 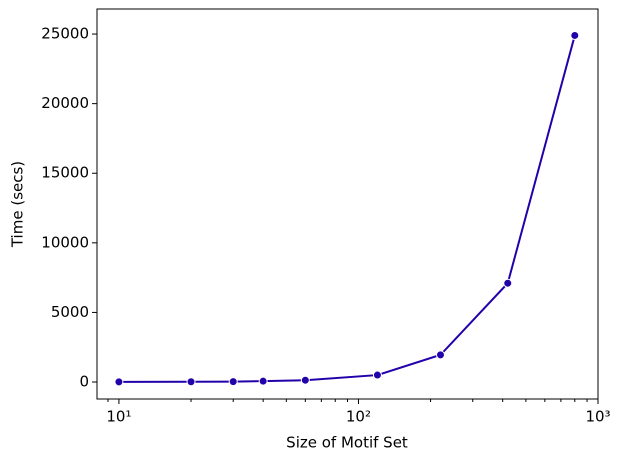 I want to click on x-tick-label: 10², so click(x=358, y=417).